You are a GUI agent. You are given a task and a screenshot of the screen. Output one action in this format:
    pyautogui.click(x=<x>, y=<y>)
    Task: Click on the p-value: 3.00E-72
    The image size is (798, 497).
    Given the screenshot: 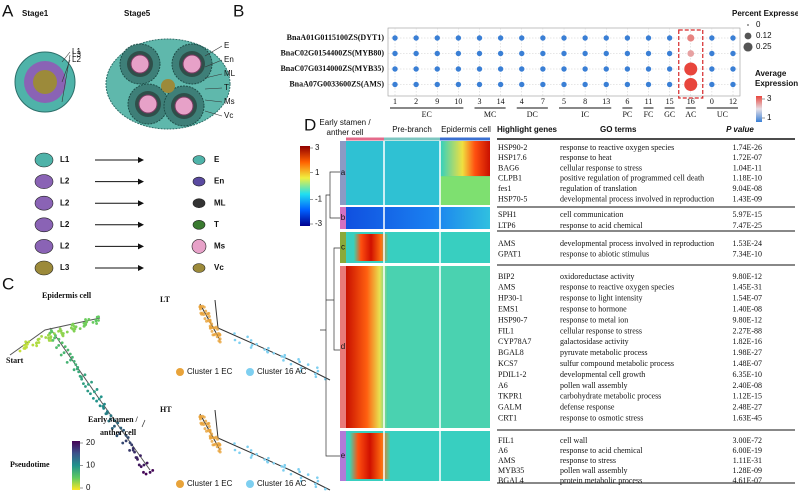 What is the action you would take?
    pyautogui.click(x=747, y=440)
    